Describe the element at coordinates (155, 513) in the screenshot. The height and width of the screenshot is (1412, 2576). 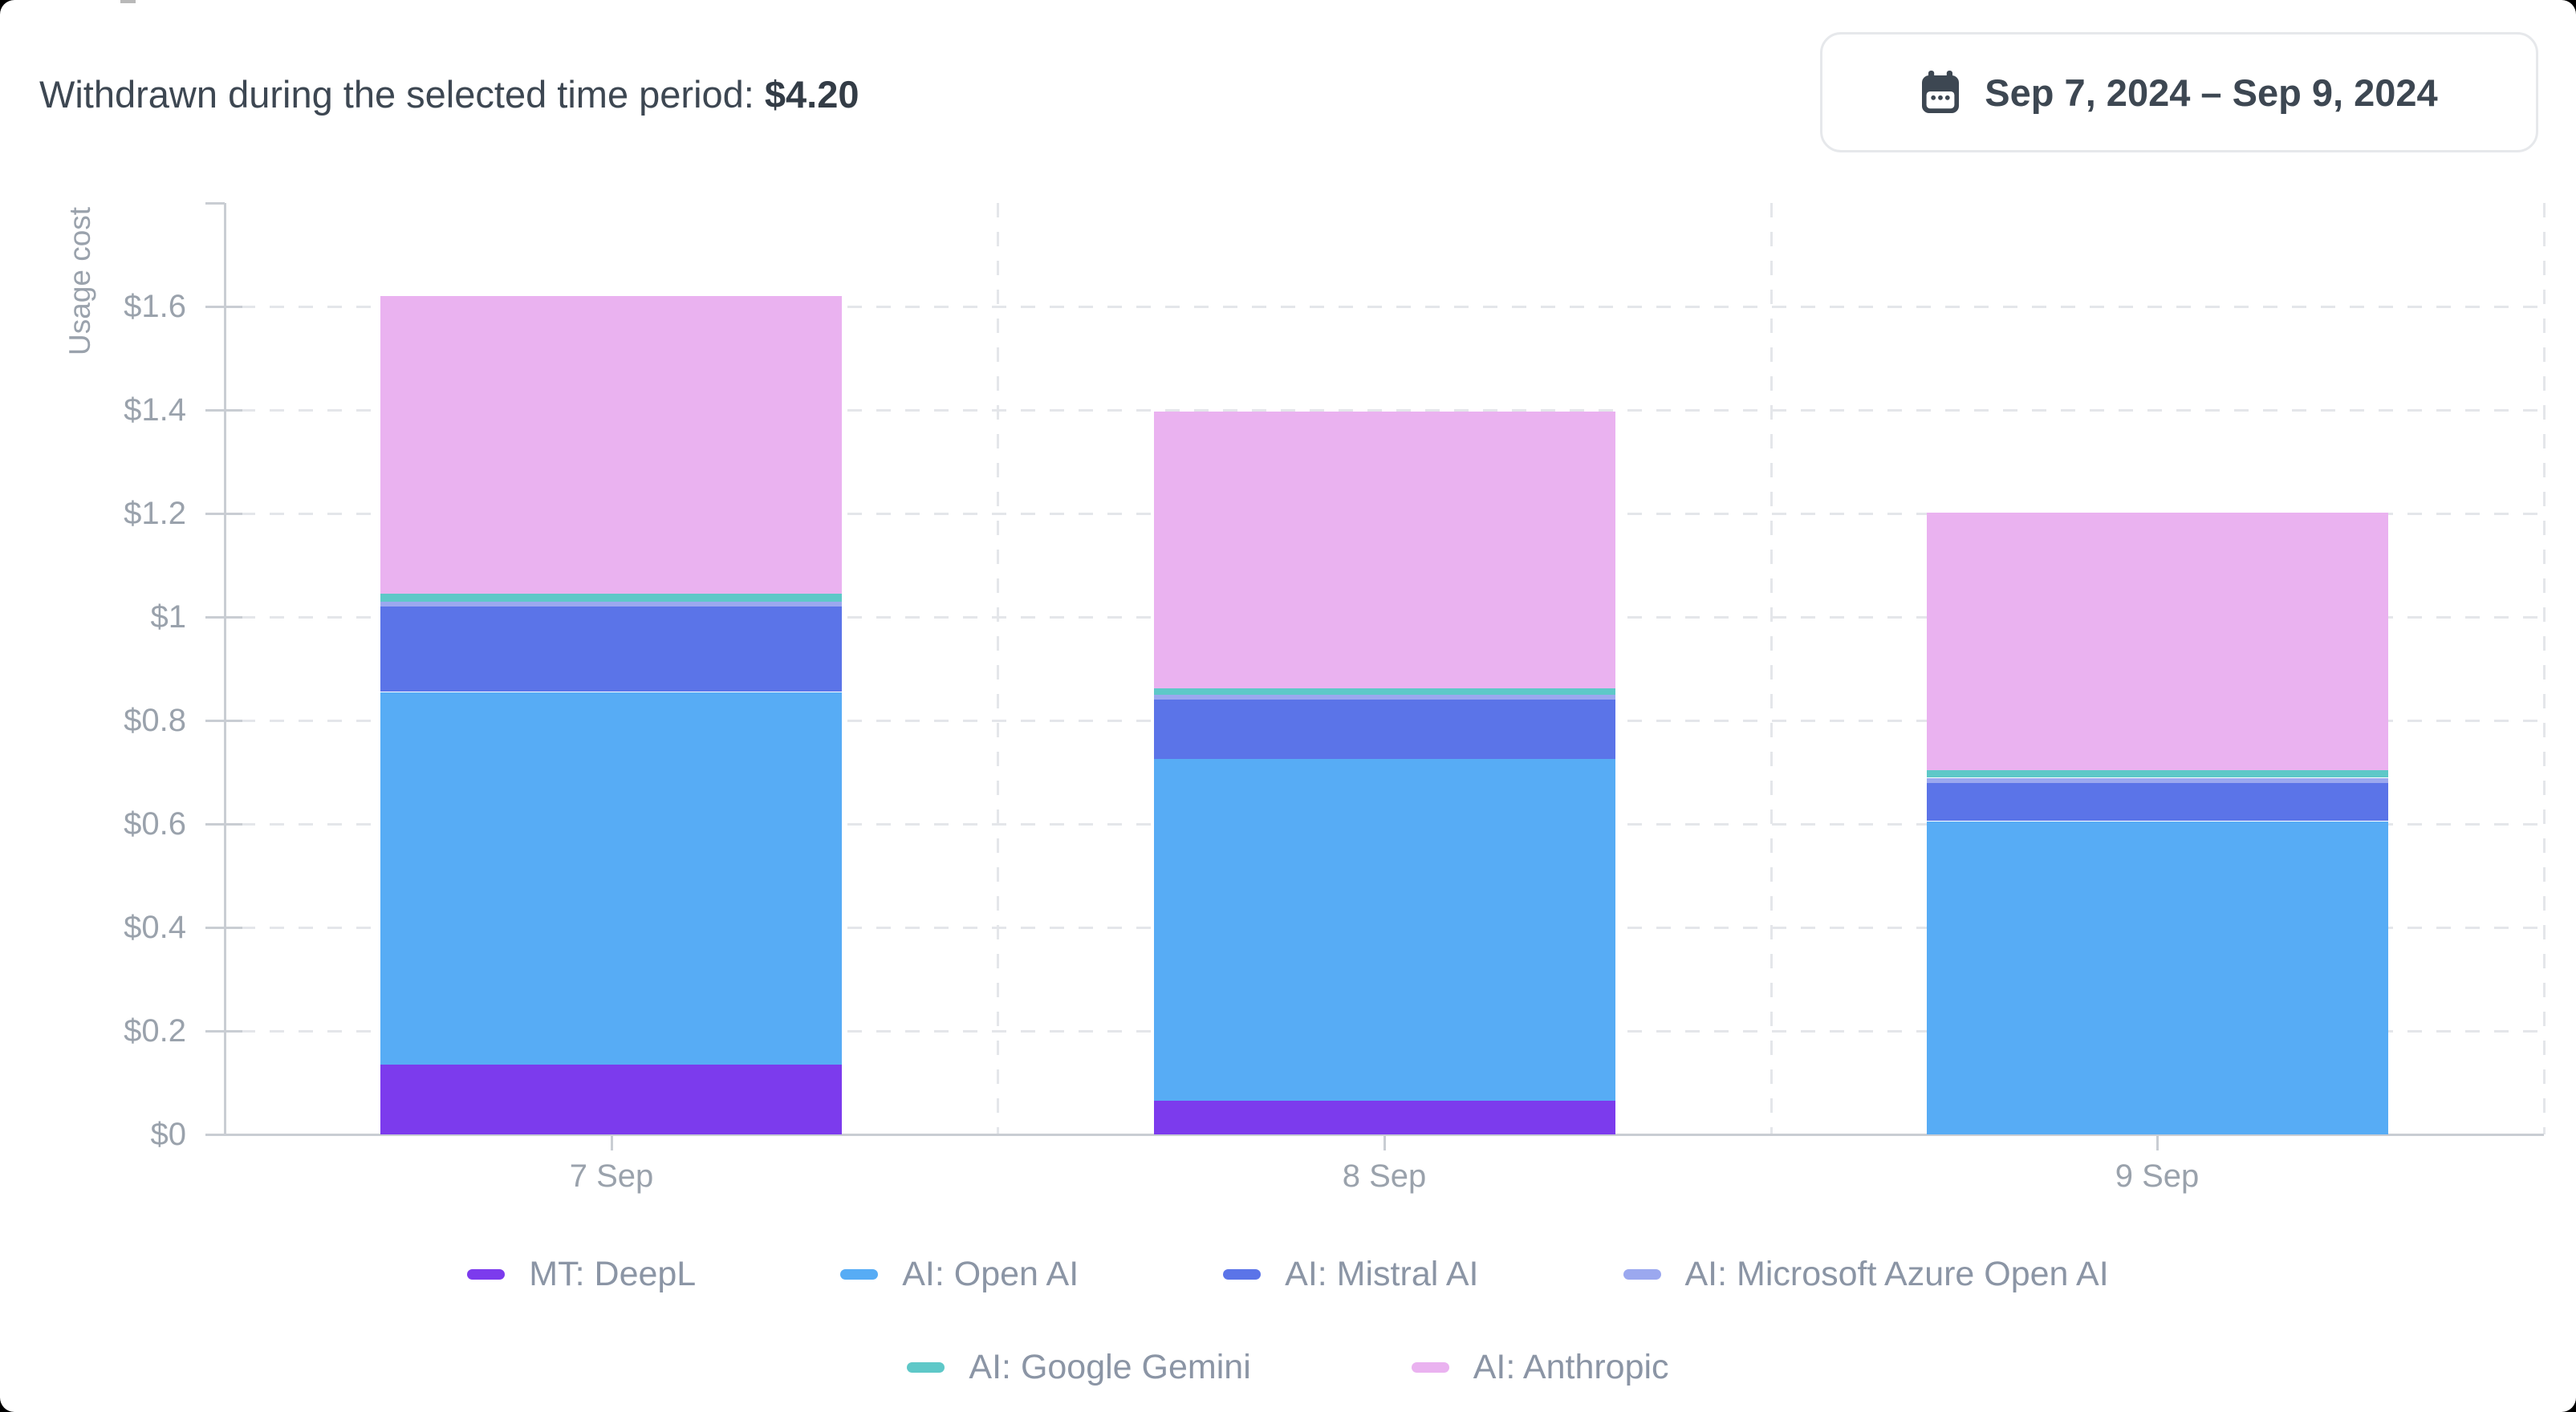
I see `y-tick-label-$1.2: $1.2` at that location.